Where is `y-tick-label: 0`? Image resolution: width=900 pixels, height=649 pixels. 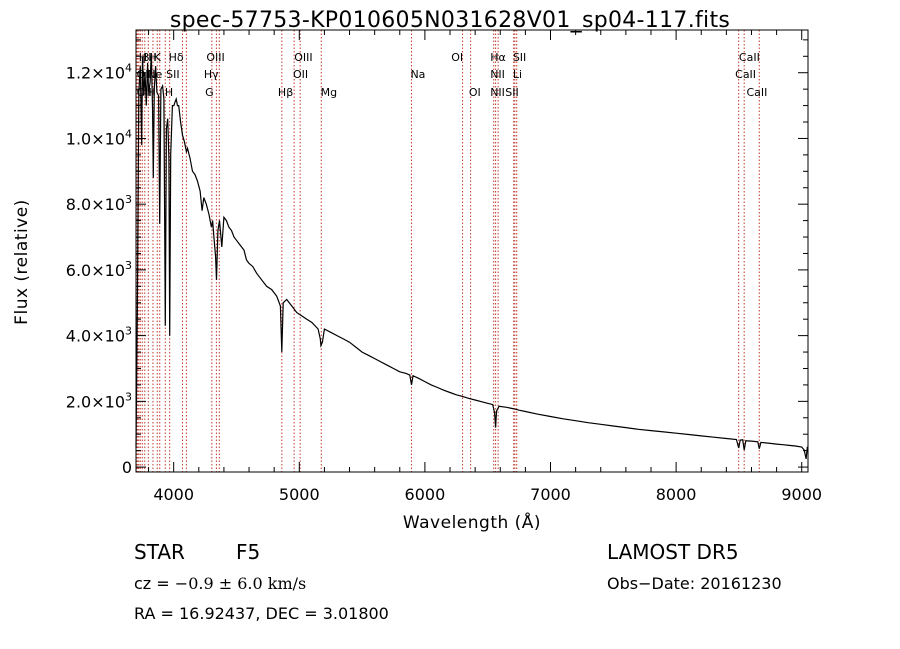 y-tick-label: 0 is located at coordinates (127, 467).